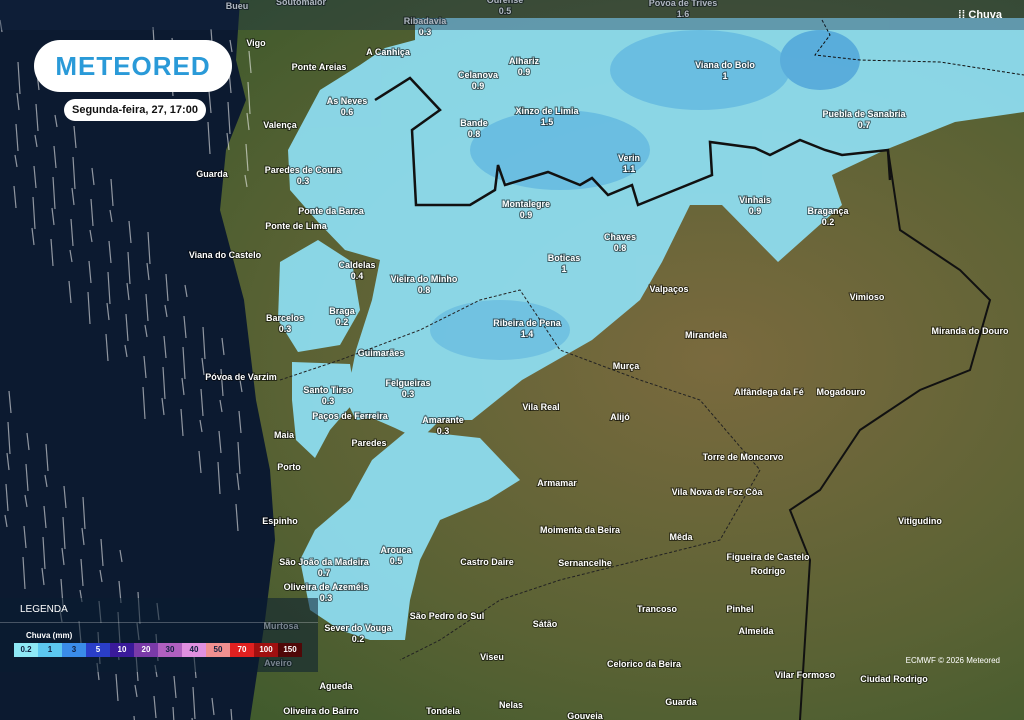 This screenshot has height=720, width=1024. What do you see at coordinates (336, 686) in the screenshot?
I see `town-name: Agueda` at bounding box center [336, 686].